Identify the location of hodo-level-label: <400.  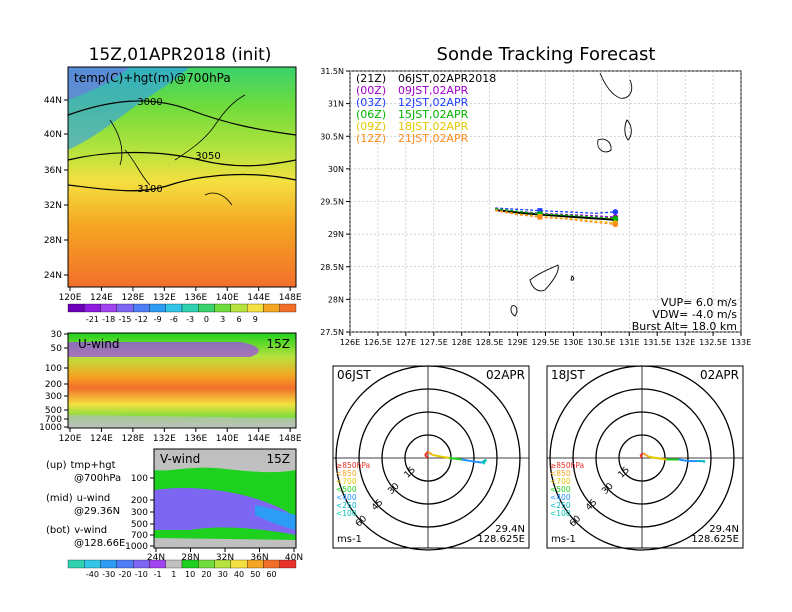
(560, 497).